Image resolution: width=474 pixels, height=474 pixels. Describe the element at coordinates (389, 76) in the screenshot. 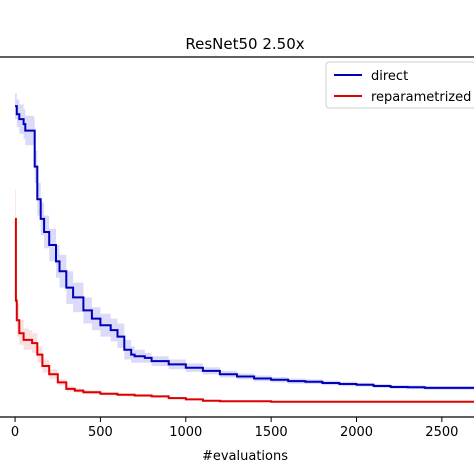

I see `legend-label: direct` at that location.